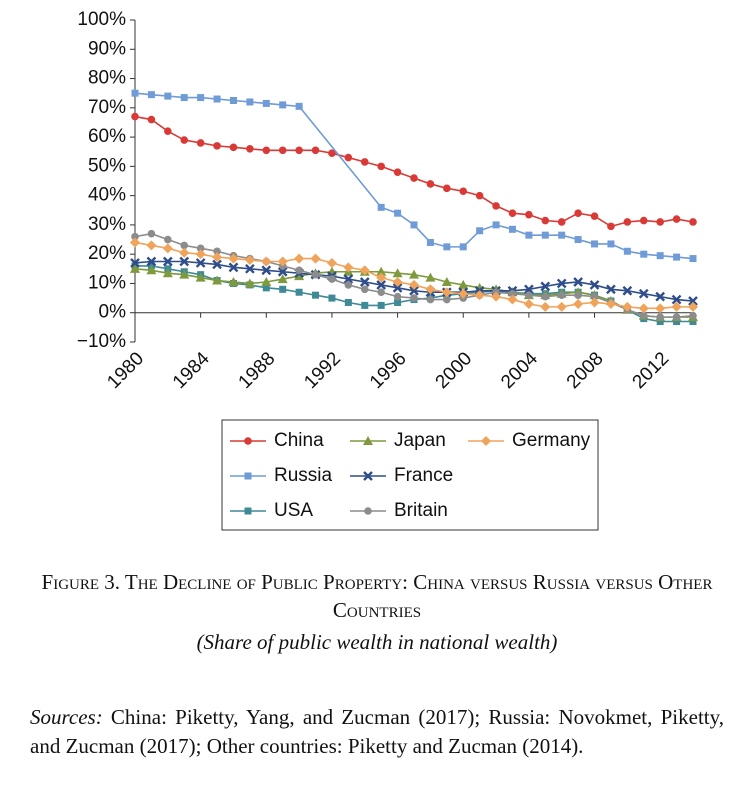 This screenshot has width=754, height=810. I want to click on legend-label: France, so click(423, 475).